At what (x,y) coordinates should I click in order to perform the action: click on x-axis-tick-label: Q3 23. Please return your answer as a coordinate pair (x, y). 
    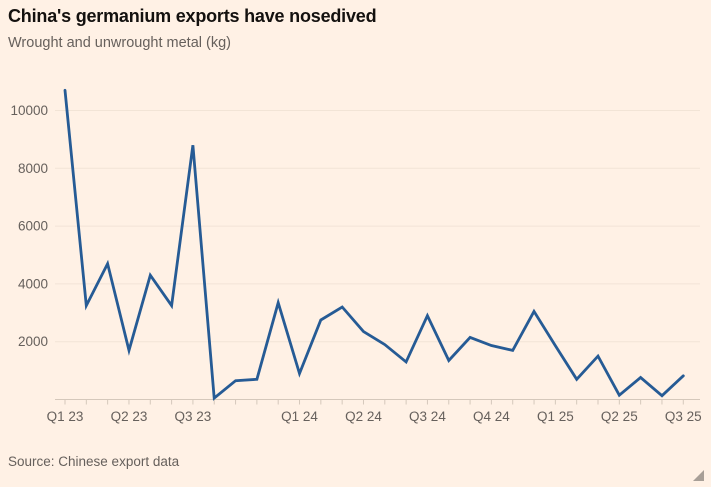
    Looking at the image, I should click on (193, 416).